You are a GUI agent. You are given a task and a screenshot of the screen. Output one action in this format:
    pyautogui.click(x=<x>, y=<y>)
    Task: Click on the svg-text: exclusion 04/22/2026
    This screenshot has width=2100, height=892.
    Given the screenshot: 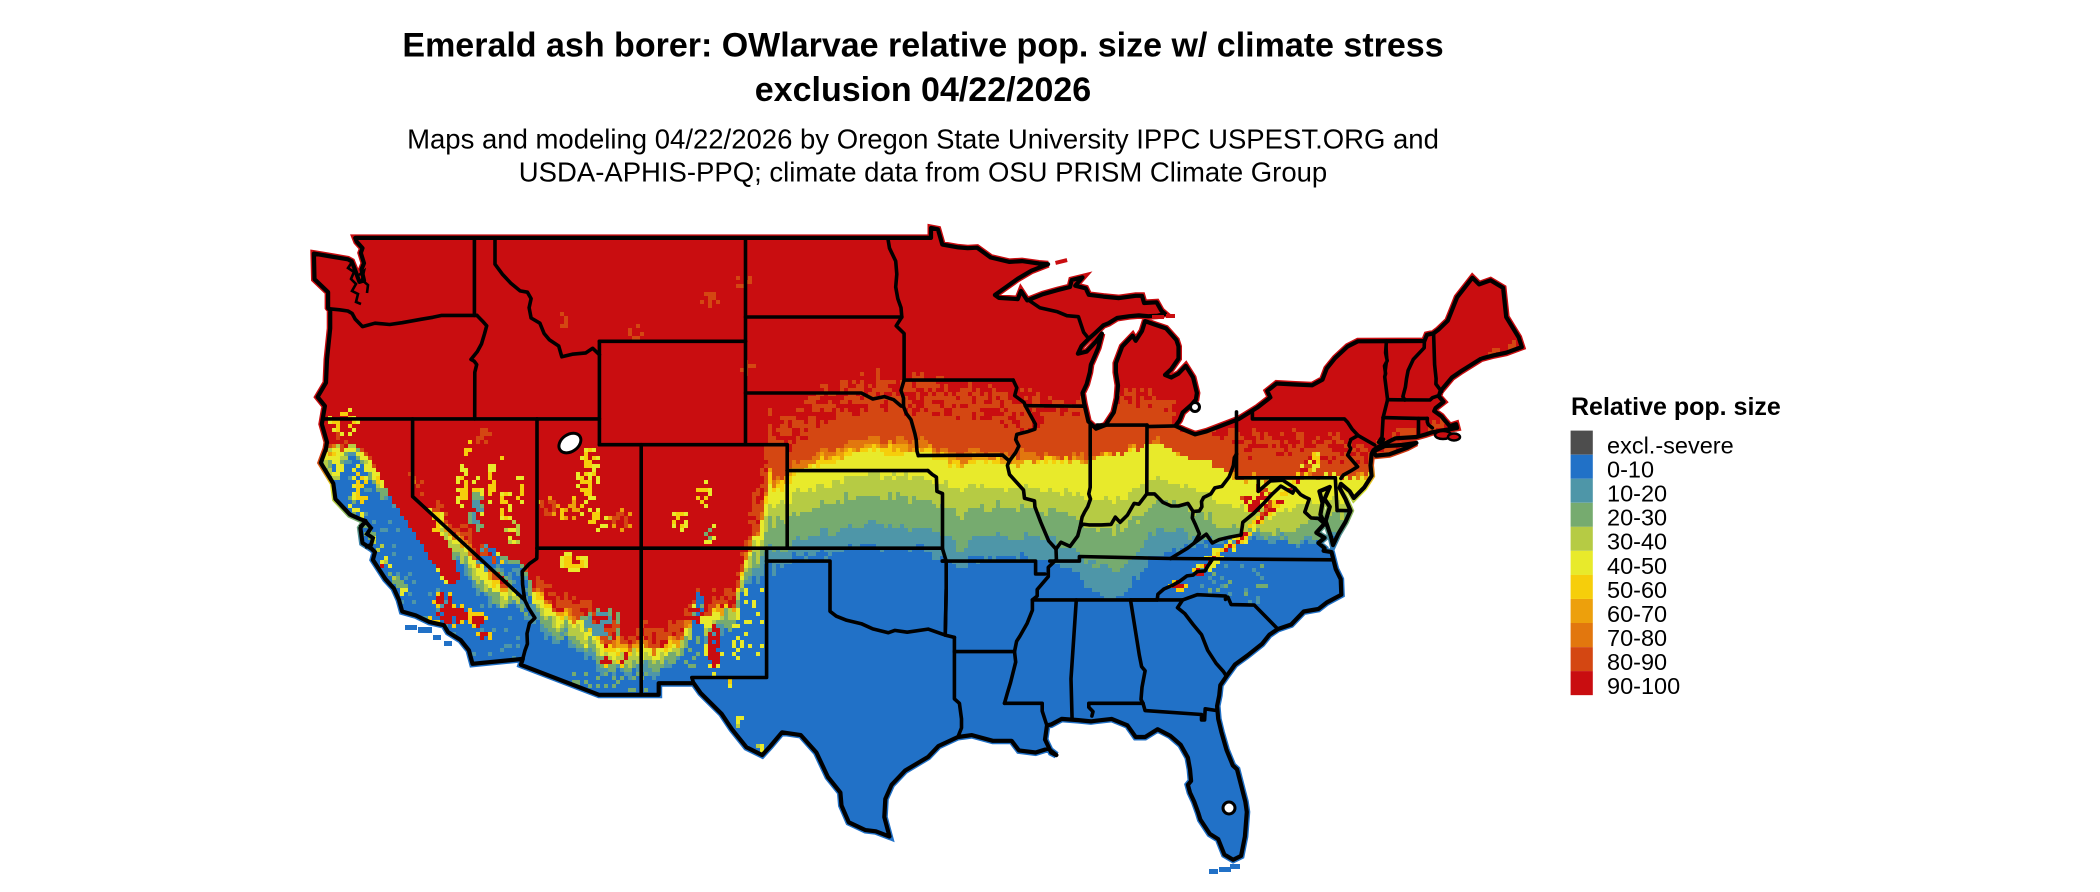 What is the action you would take?
    pyautogui.click(x=923, y=90)
    